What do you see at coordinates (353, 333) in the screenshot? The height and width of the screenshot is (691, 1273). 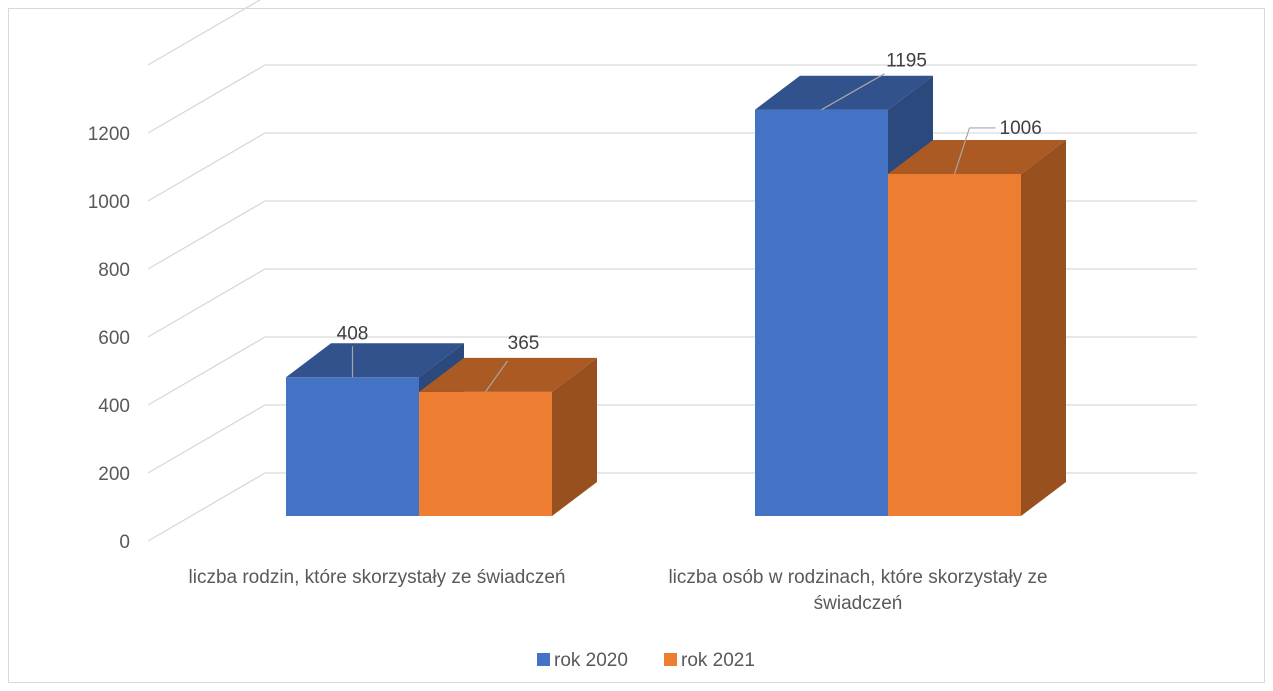 I see `data-label: 408` at bounding box center [353, 333].